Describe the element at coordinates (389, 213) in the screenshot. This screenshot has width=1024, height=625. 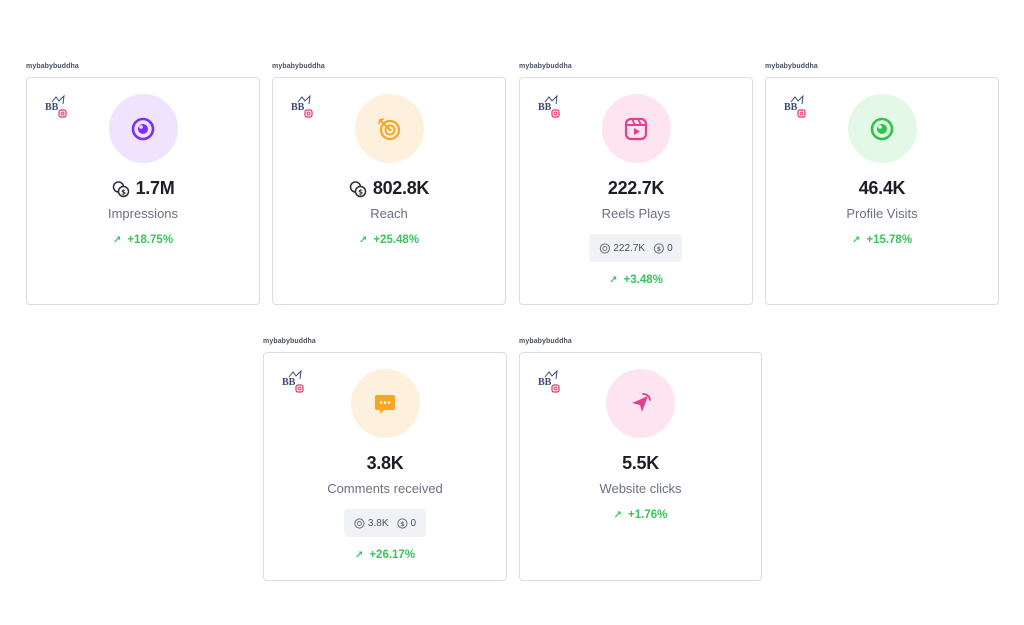
I see `reach-label: Reach` at that location.